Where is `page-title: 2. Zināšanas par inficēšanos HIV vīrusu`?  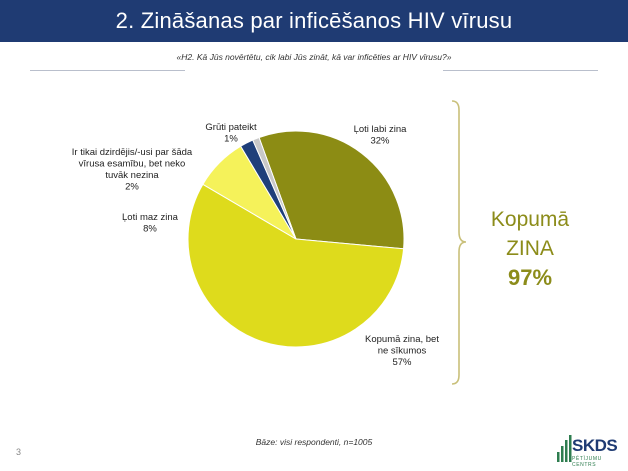
page-title: 2. Zināšanas par inficēšanos HIV vīrusu is located at coordinates (314, 20).